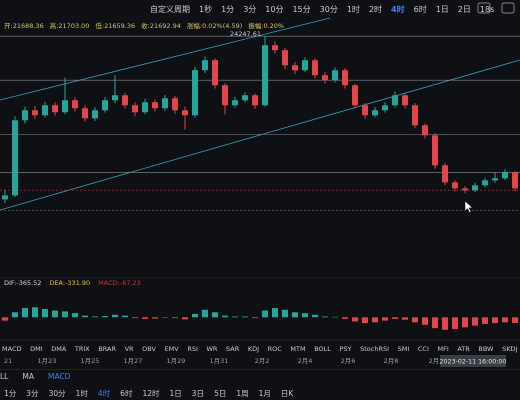 This screenshot has height=400, width=520. I want to click on overlay-tab: MACD, so click(59, 376).